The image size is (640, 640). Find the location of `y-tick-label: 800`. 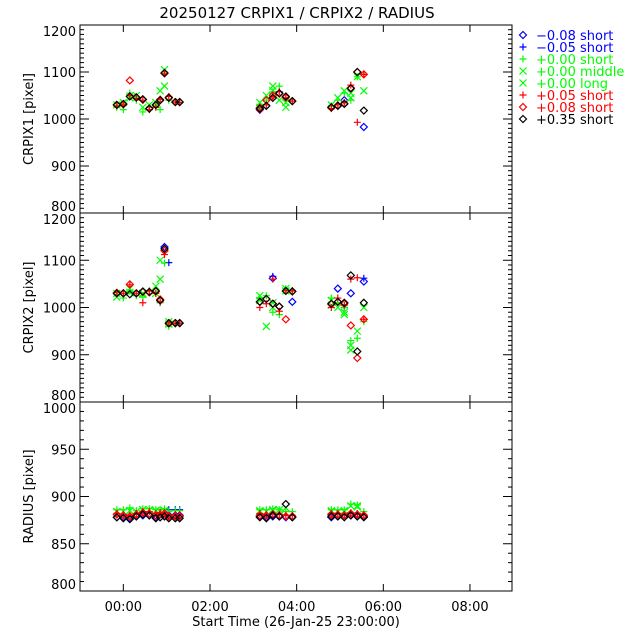

y-tick-label: 800 is located at coordinates (63, 396).